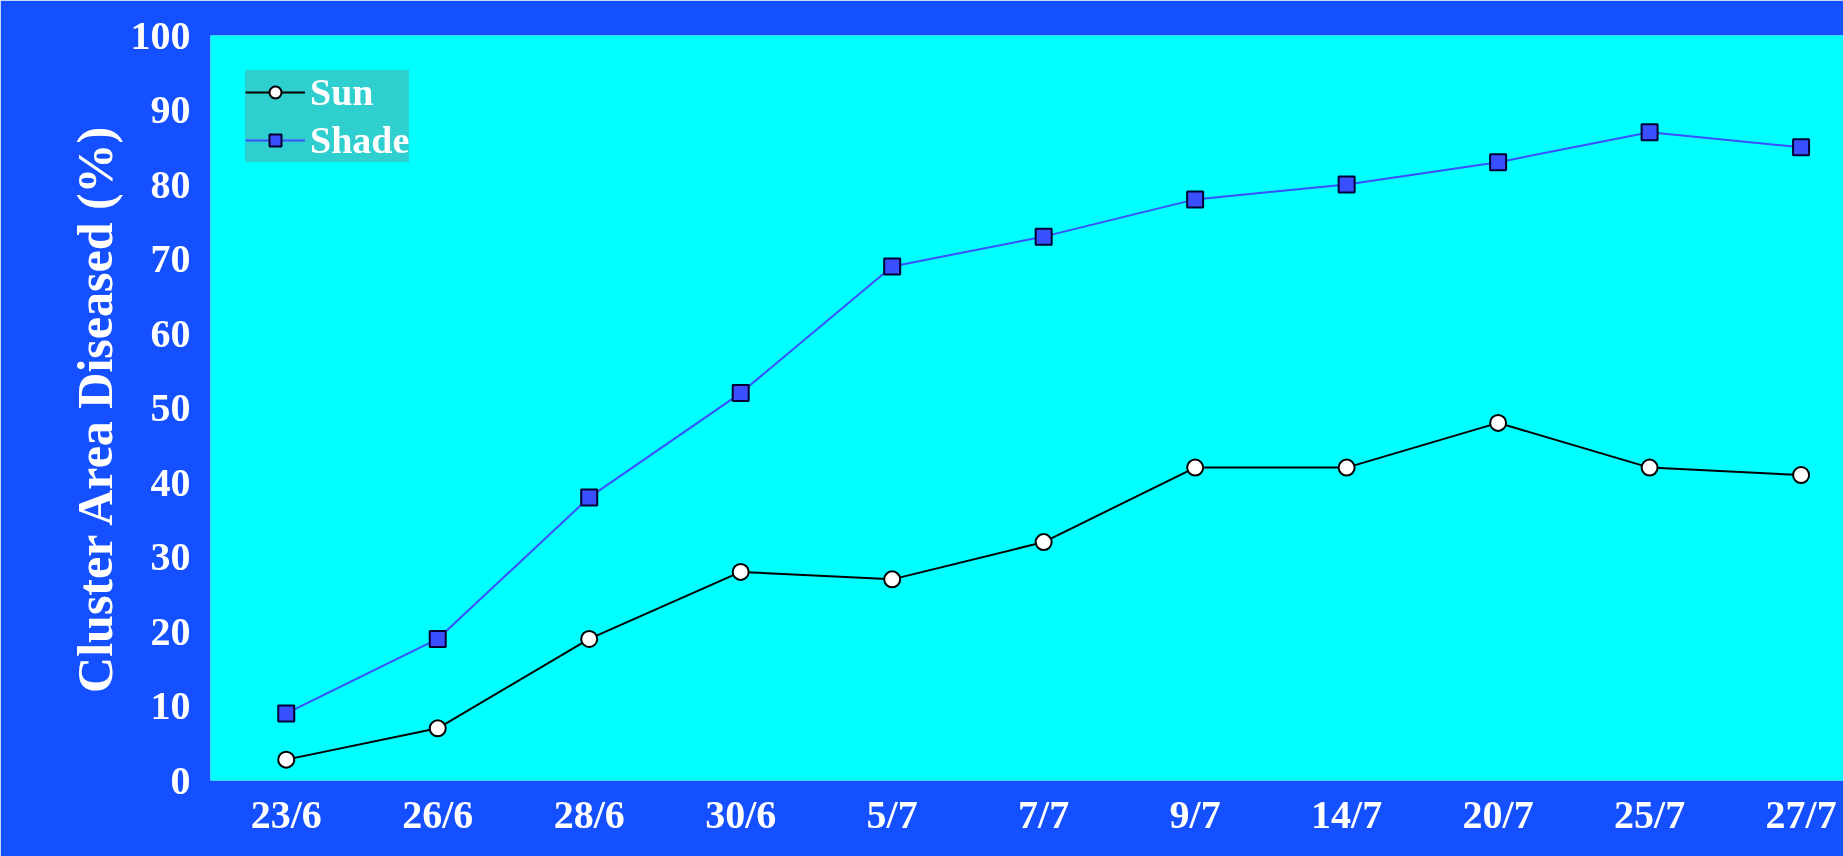 This screenshot has height=856, width=1843. What do you see at coordinates (94, 409) in the screenshot?
I see `y-axis-title: Cluster Area Diseased (%)` at bounding box center [94, 409].